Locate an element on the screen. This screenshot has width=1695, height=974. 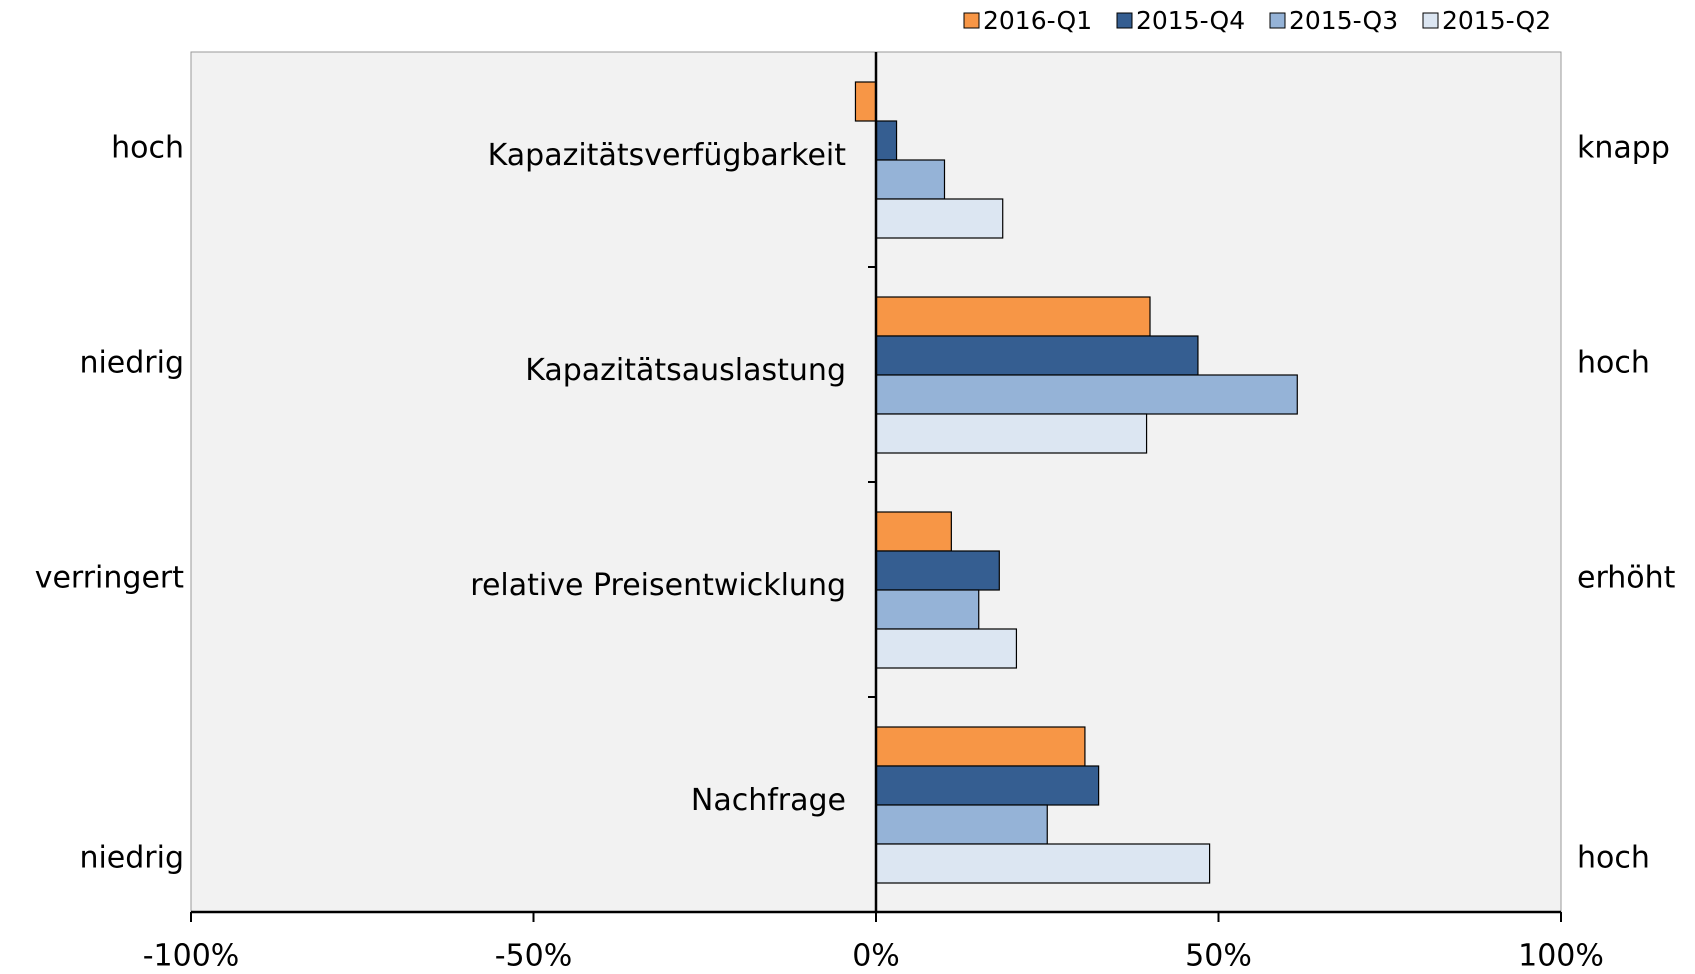
right-label: erhöht is located at coordinates (1626, 577).